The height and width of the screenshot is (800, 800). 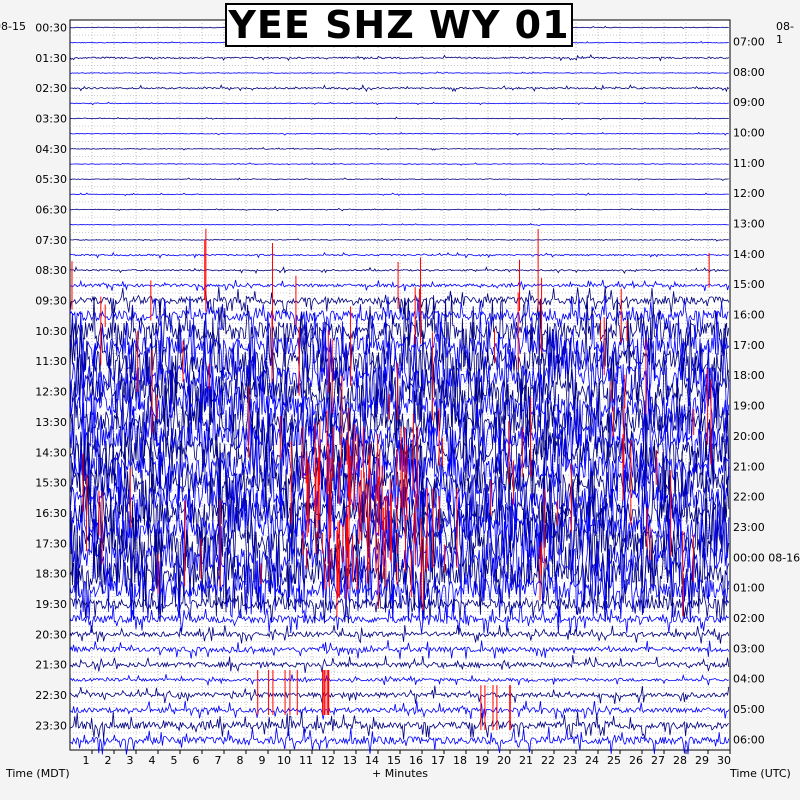 I want to click on left-time-label: 17:30, so click(x=51, y=543).